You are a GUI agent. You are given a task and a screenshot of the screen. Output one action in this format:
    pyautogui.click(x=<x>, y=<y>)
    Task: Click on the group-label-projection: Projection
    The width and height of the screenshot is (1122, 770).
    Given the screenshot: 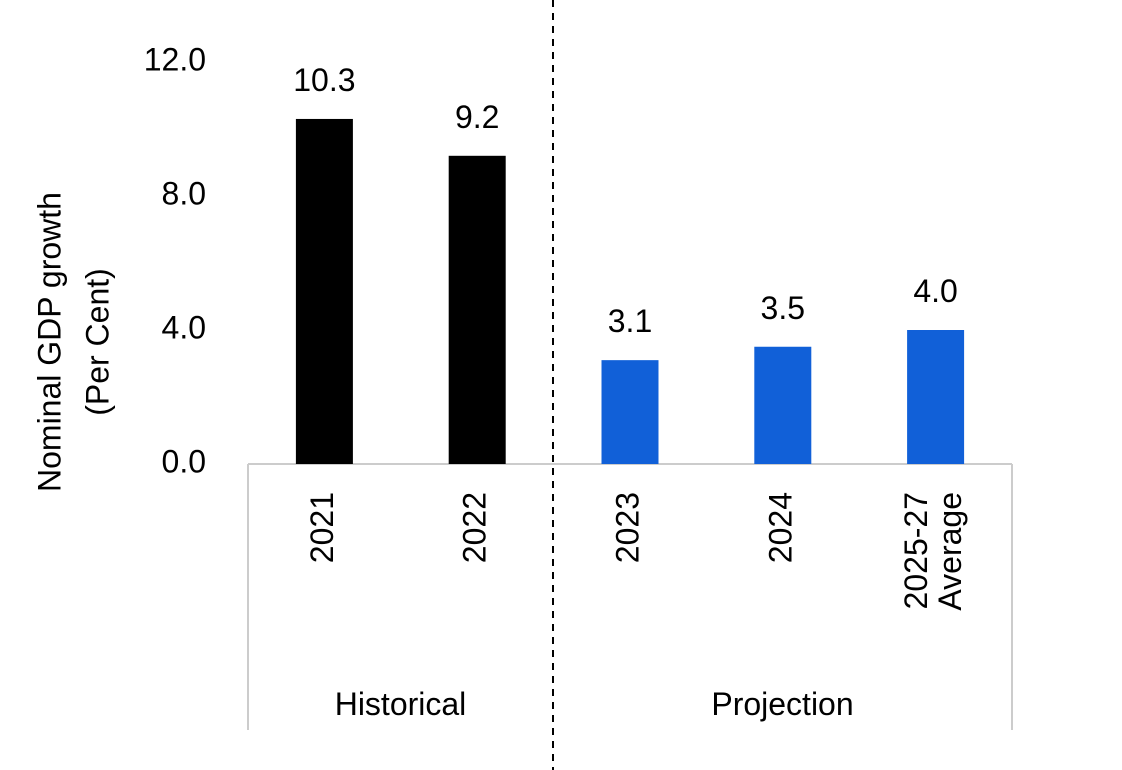 What is the action you would take?
    pyautogui.click(x=782, y=704)
    